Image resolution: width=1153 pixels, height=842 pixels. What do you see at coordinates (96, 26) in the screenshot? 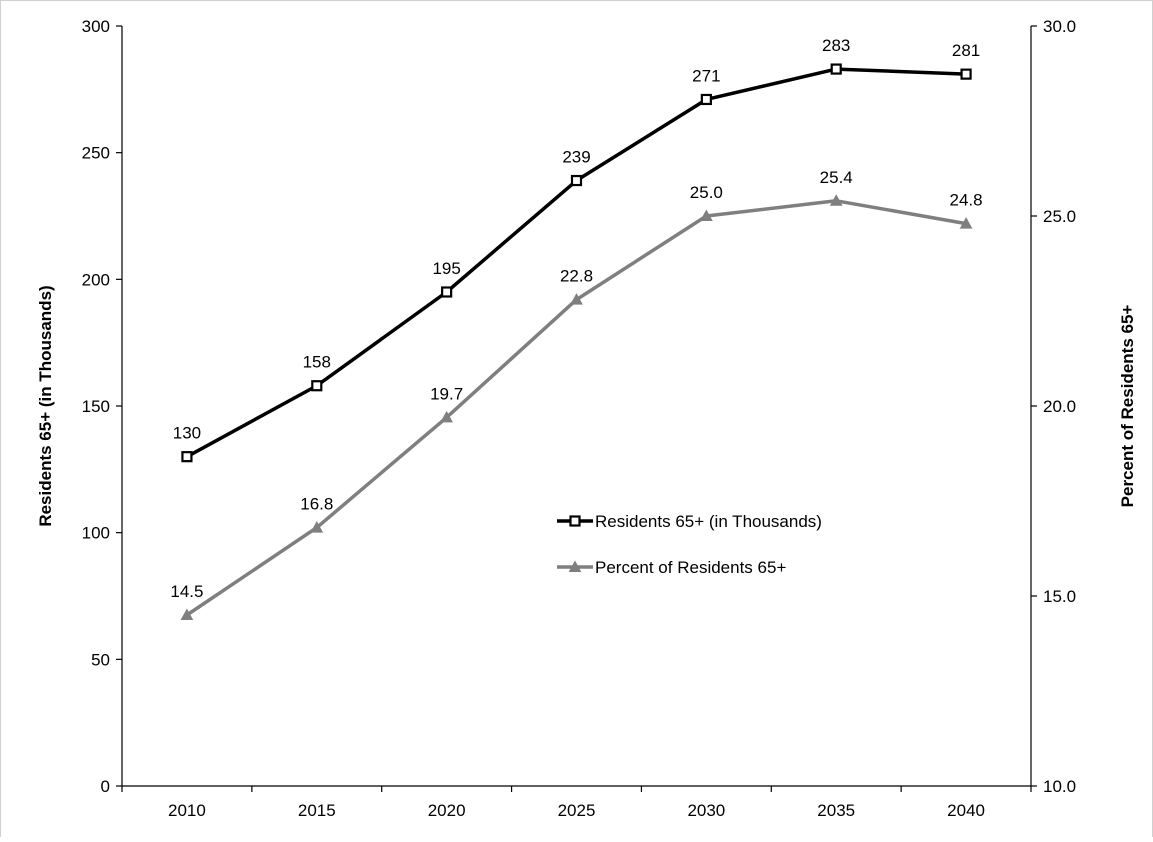
I see `y-left-tick-label: 300` at bounding box center [96, 26].